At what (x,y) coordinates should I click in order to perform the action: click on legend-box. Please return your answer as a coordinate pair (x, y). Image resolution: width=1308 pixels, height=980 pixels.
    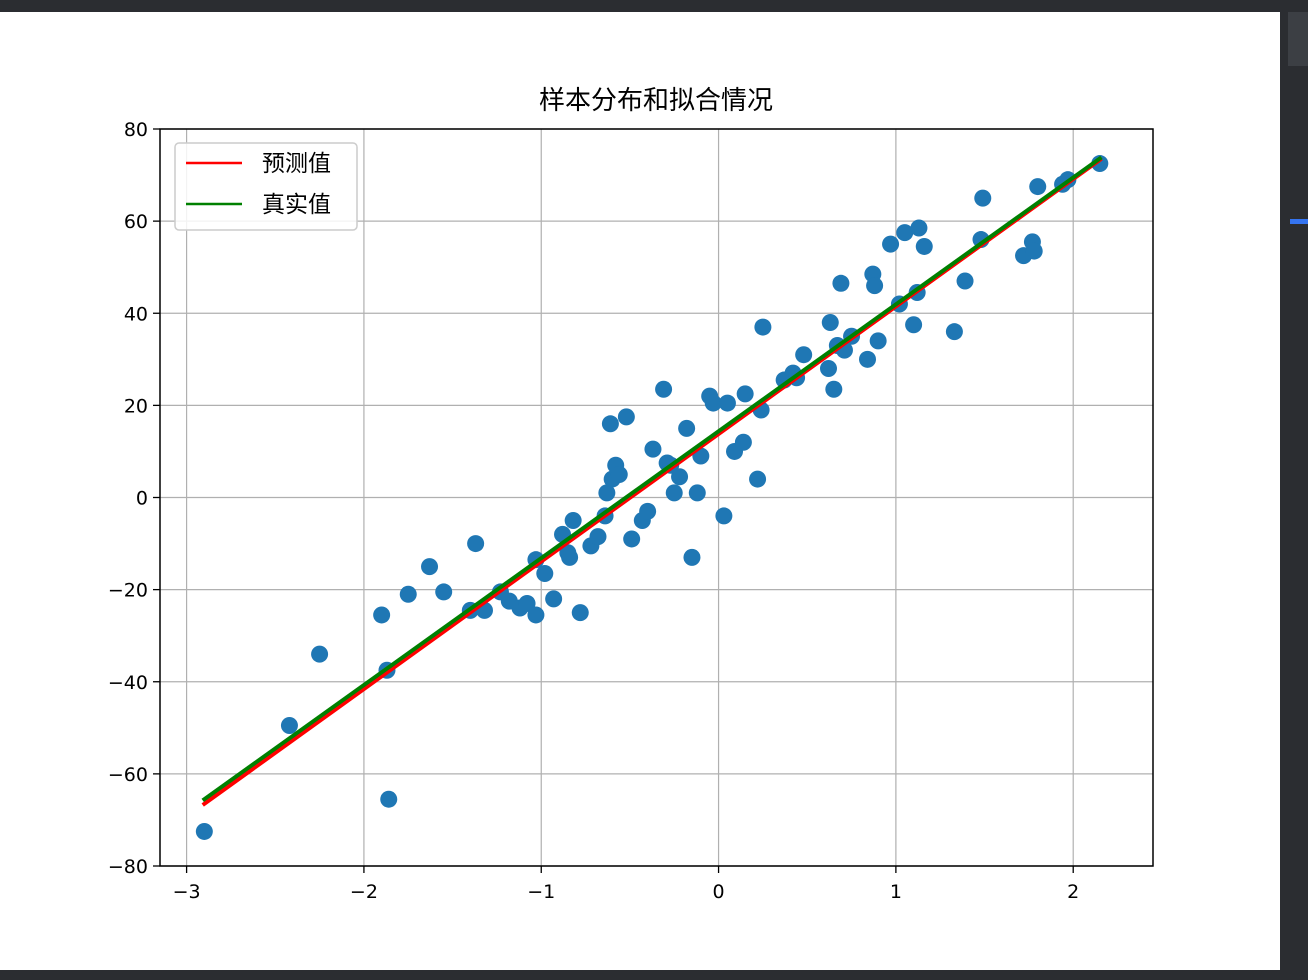
    Looking at the image, I should click on (266, 186).